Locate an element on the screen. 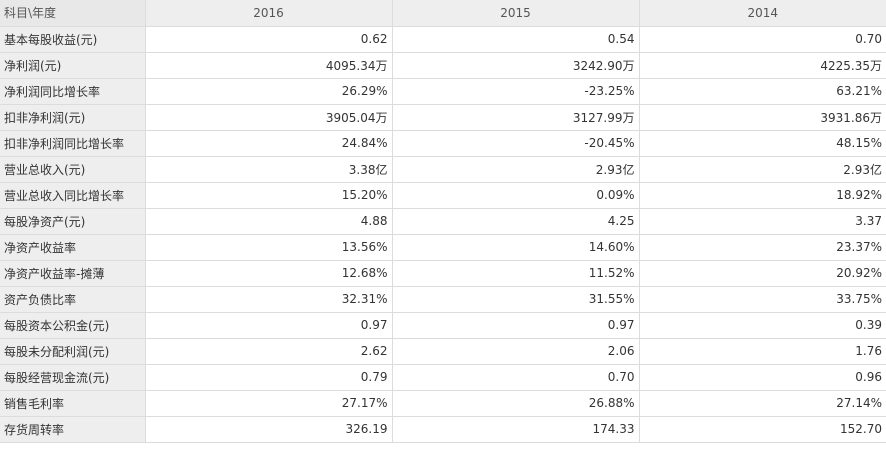  row-label: 净资产收益率 is located at coordinates (73, 247).